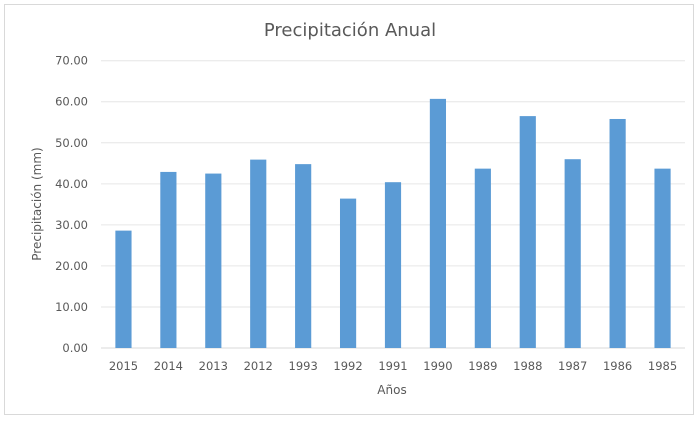 The image size is (700, 421). What do you see at coordinates (617, 366) in the screenshot?
I see `x-tick-label: 1986` at bounding box center [617, 366].